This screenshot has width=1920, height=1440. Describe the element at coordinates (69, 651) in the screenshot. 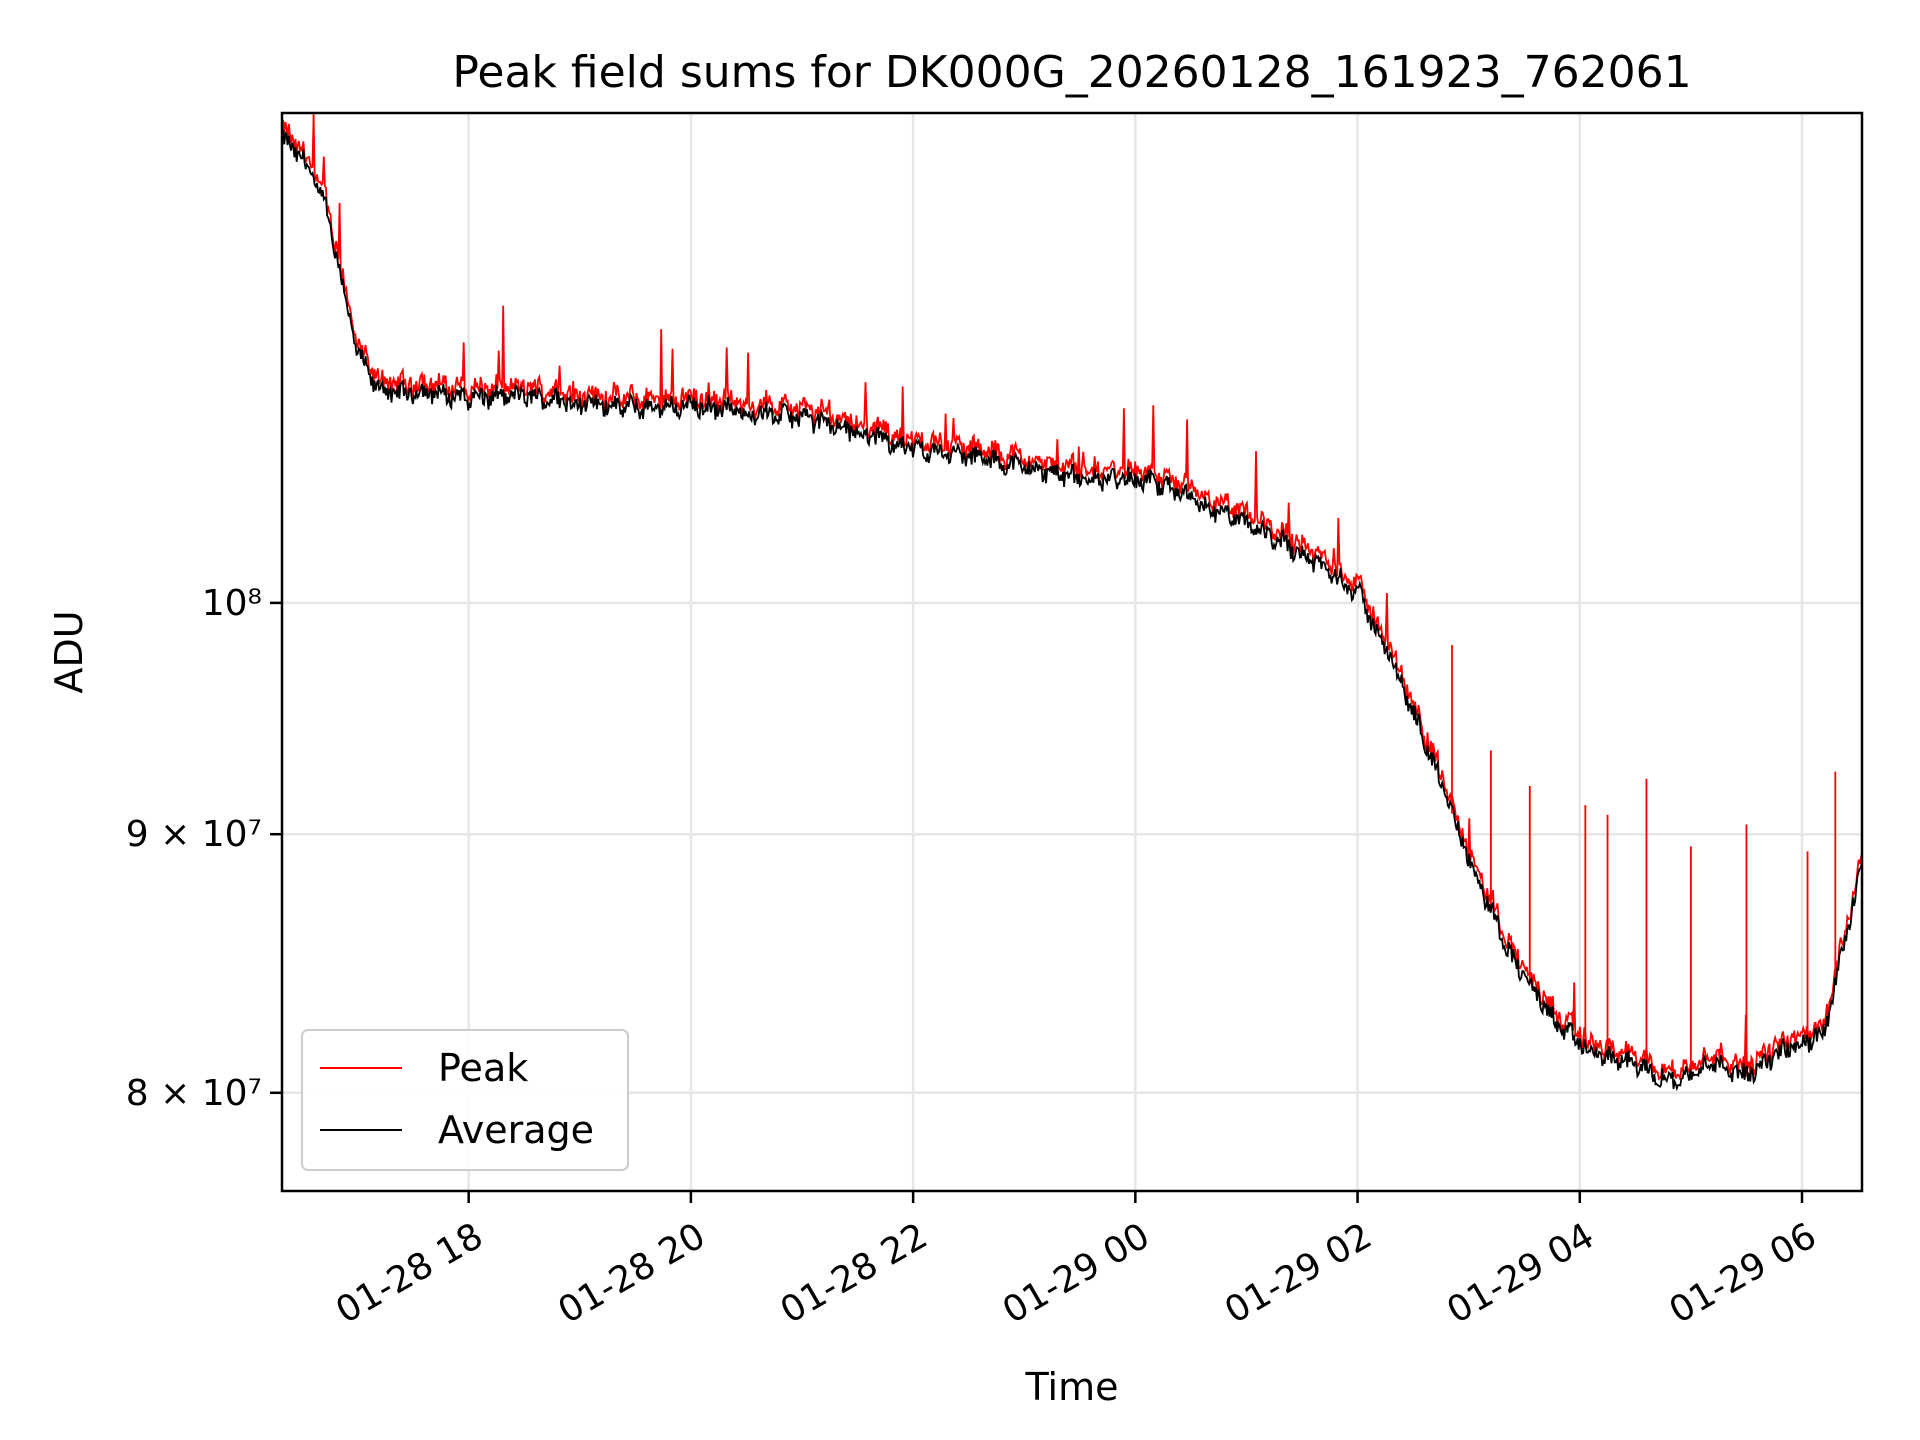

I see `y-axis-title: ADU` at that location.